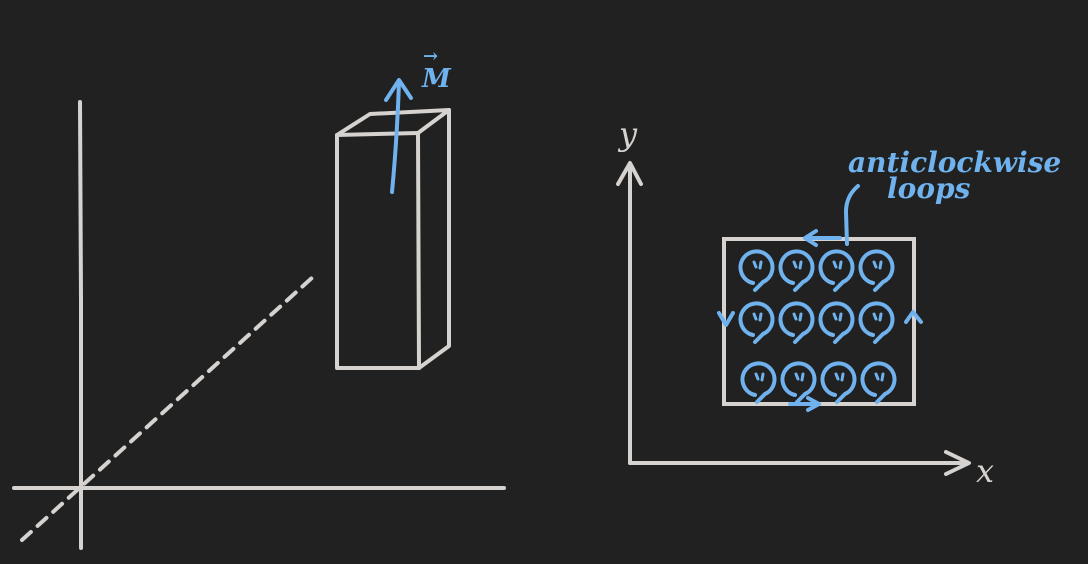 This screenshot has width=1088, height=564. I want to click on bar-front-face, so click(378, 250).